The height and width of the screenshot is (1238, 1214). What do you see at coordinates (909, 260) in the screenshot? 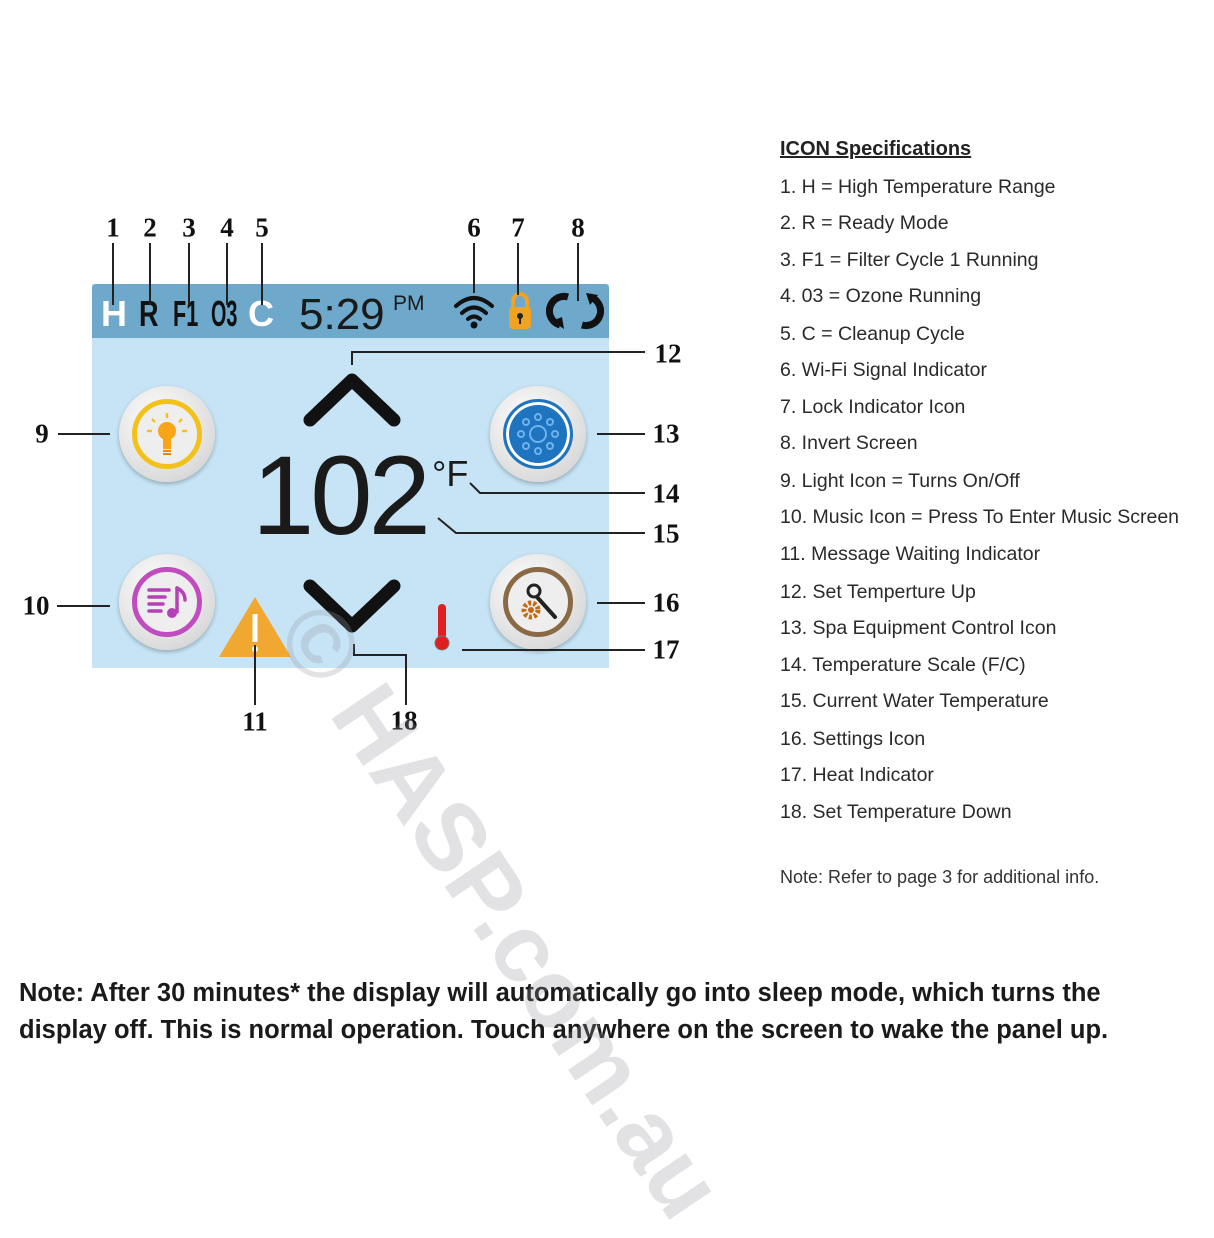
I see `spec-item: 3. F1 = Filter Cycle 1 Running` at bounding box center [909, 260].